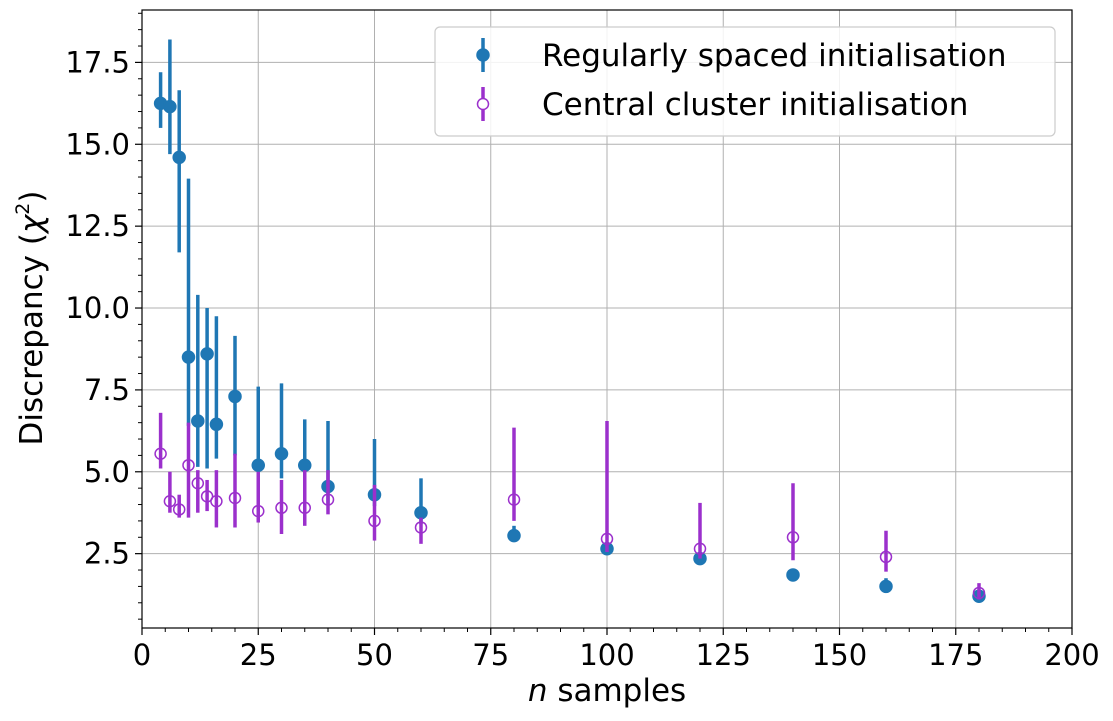 The width and height of the screenshot is (1113, 721). What do you see at coordinates (723, 655) in the screenshot?
I see `x-tick-label: 125` at bounding box center [723, 655].